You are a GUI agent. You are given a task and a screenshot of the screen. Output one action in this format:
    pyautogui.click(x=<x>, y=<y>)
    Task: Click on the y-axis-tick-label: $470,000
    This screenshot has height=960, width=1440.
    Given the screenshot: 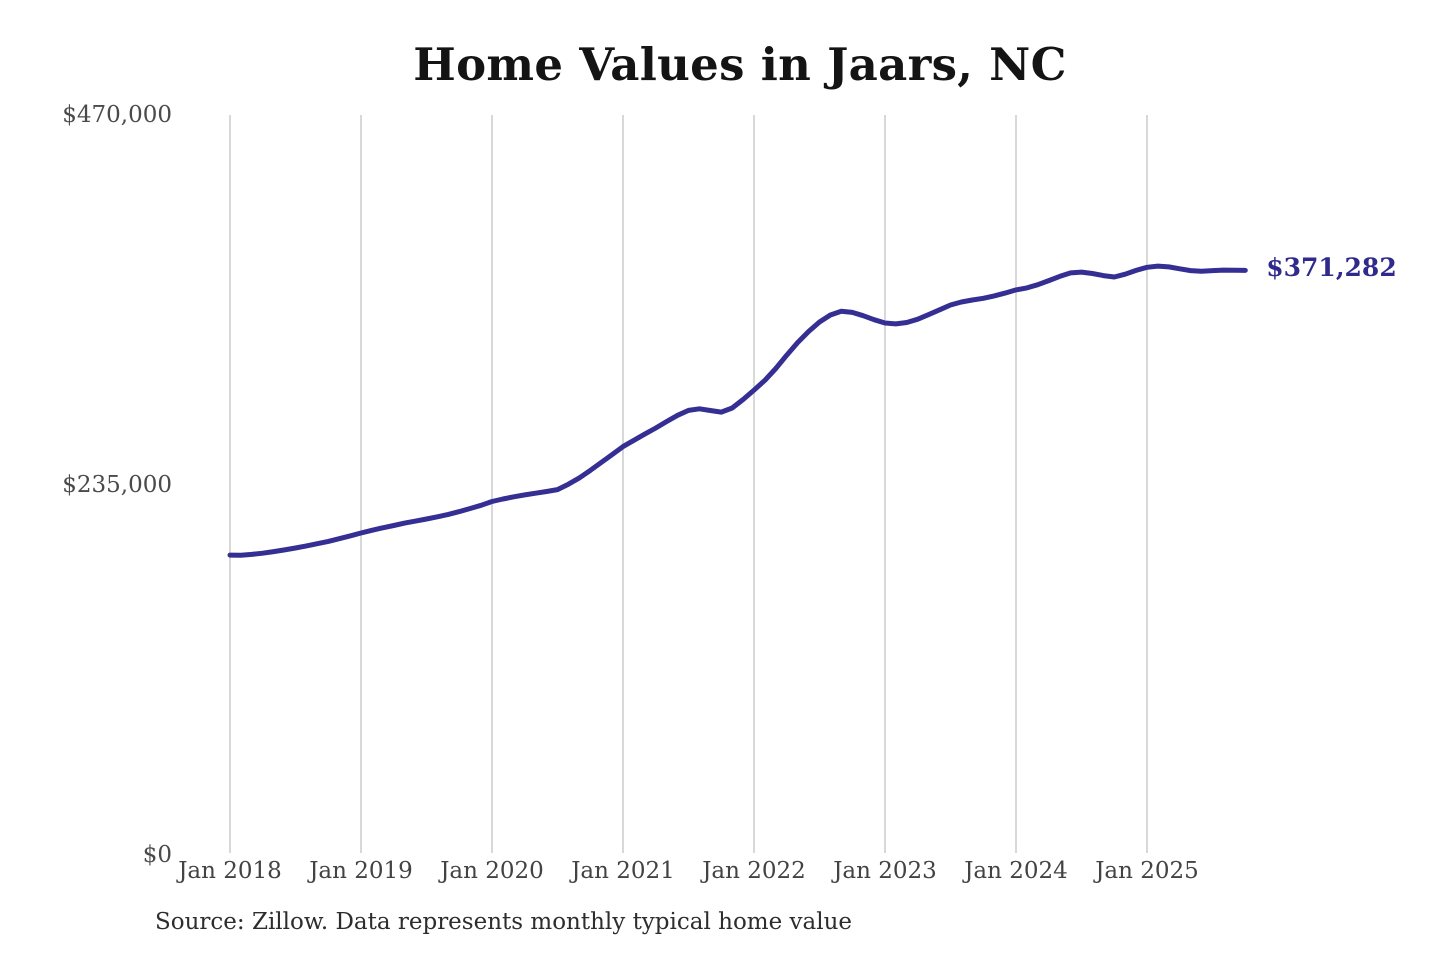 What is the action you would take?
    pyautogui.click(x=117, y=115)
    